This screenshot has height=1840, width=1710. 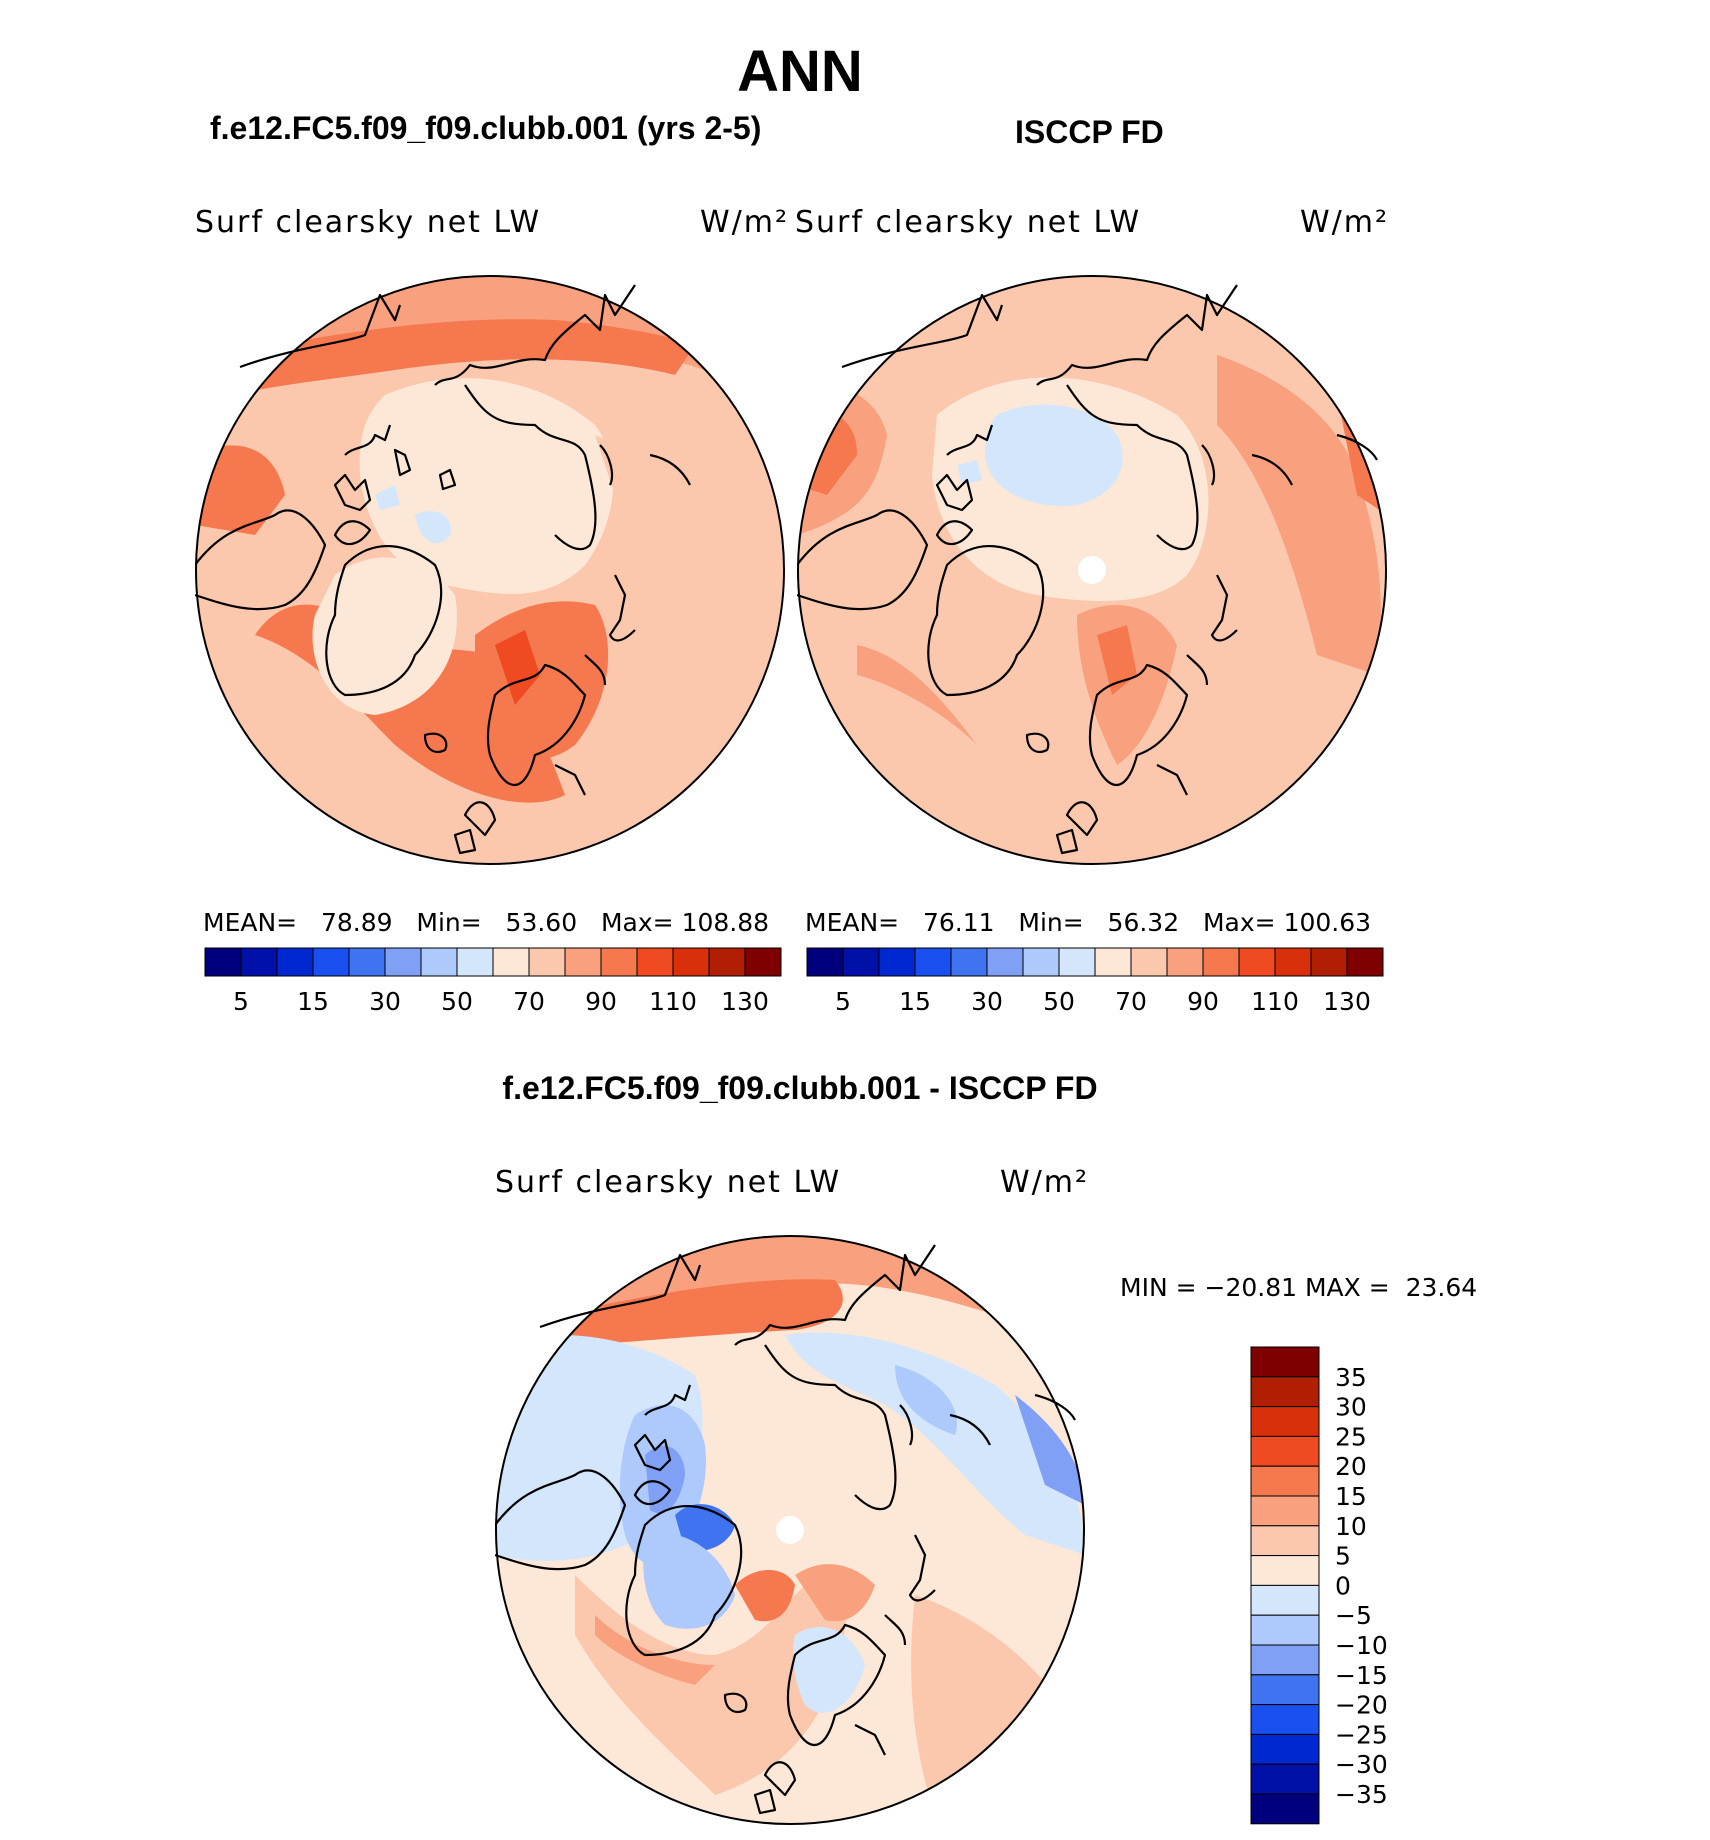 What do you see at coordinates (490, 570) in the screenshot?
I see `model-polar-map` at bounding box center [490, 570].